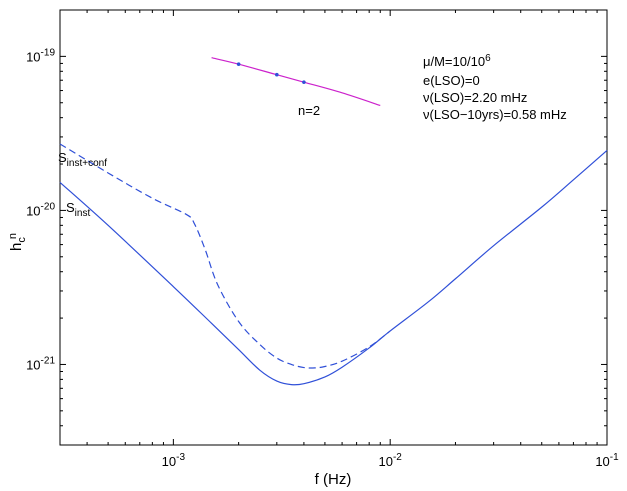 Image resolution: width=627 pixels, height=491 pixels. I want to click on label-s-inst-main: S, so click(70, 207).